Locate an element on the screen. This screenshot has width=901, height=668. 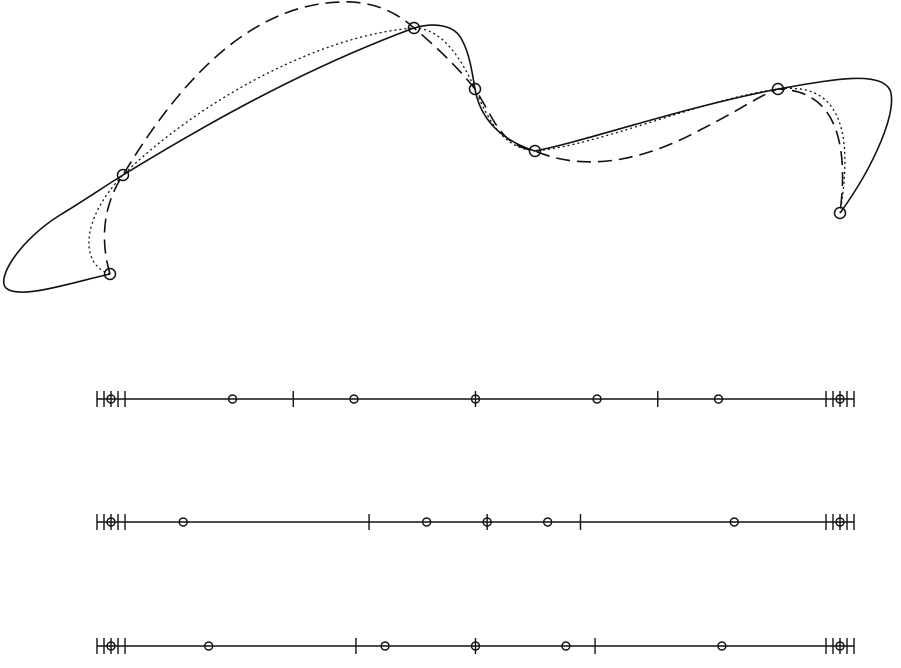
parameter-line-centripetal is located at coordinates (475, 646).